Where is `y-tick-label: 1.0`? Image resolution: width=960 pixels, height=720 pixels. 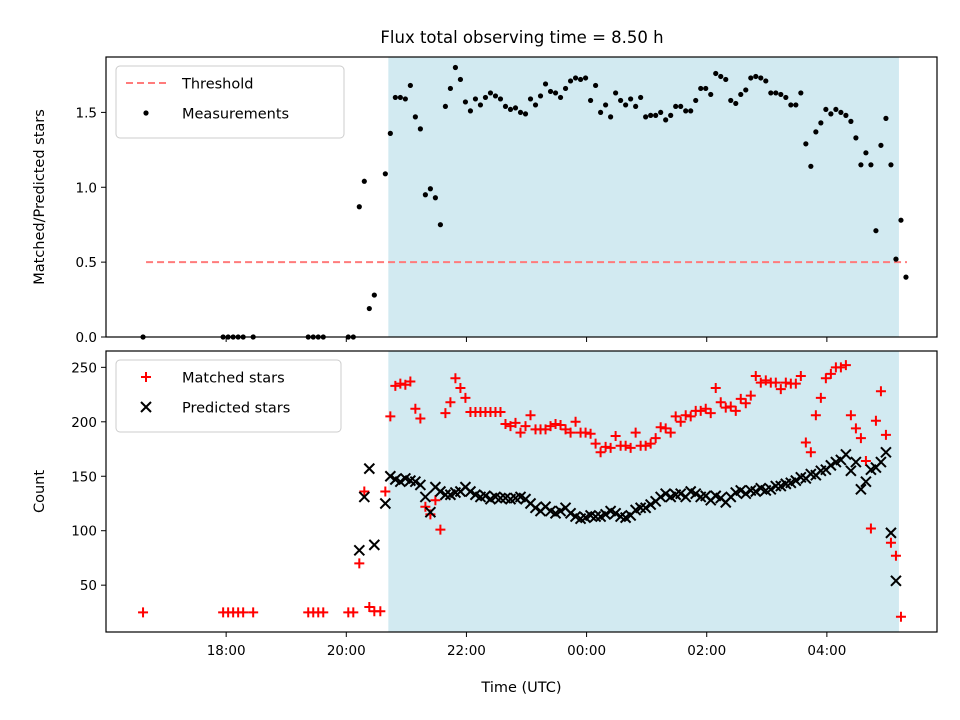
y-tick-label: 1.0 is located at coordinates (86, 188).